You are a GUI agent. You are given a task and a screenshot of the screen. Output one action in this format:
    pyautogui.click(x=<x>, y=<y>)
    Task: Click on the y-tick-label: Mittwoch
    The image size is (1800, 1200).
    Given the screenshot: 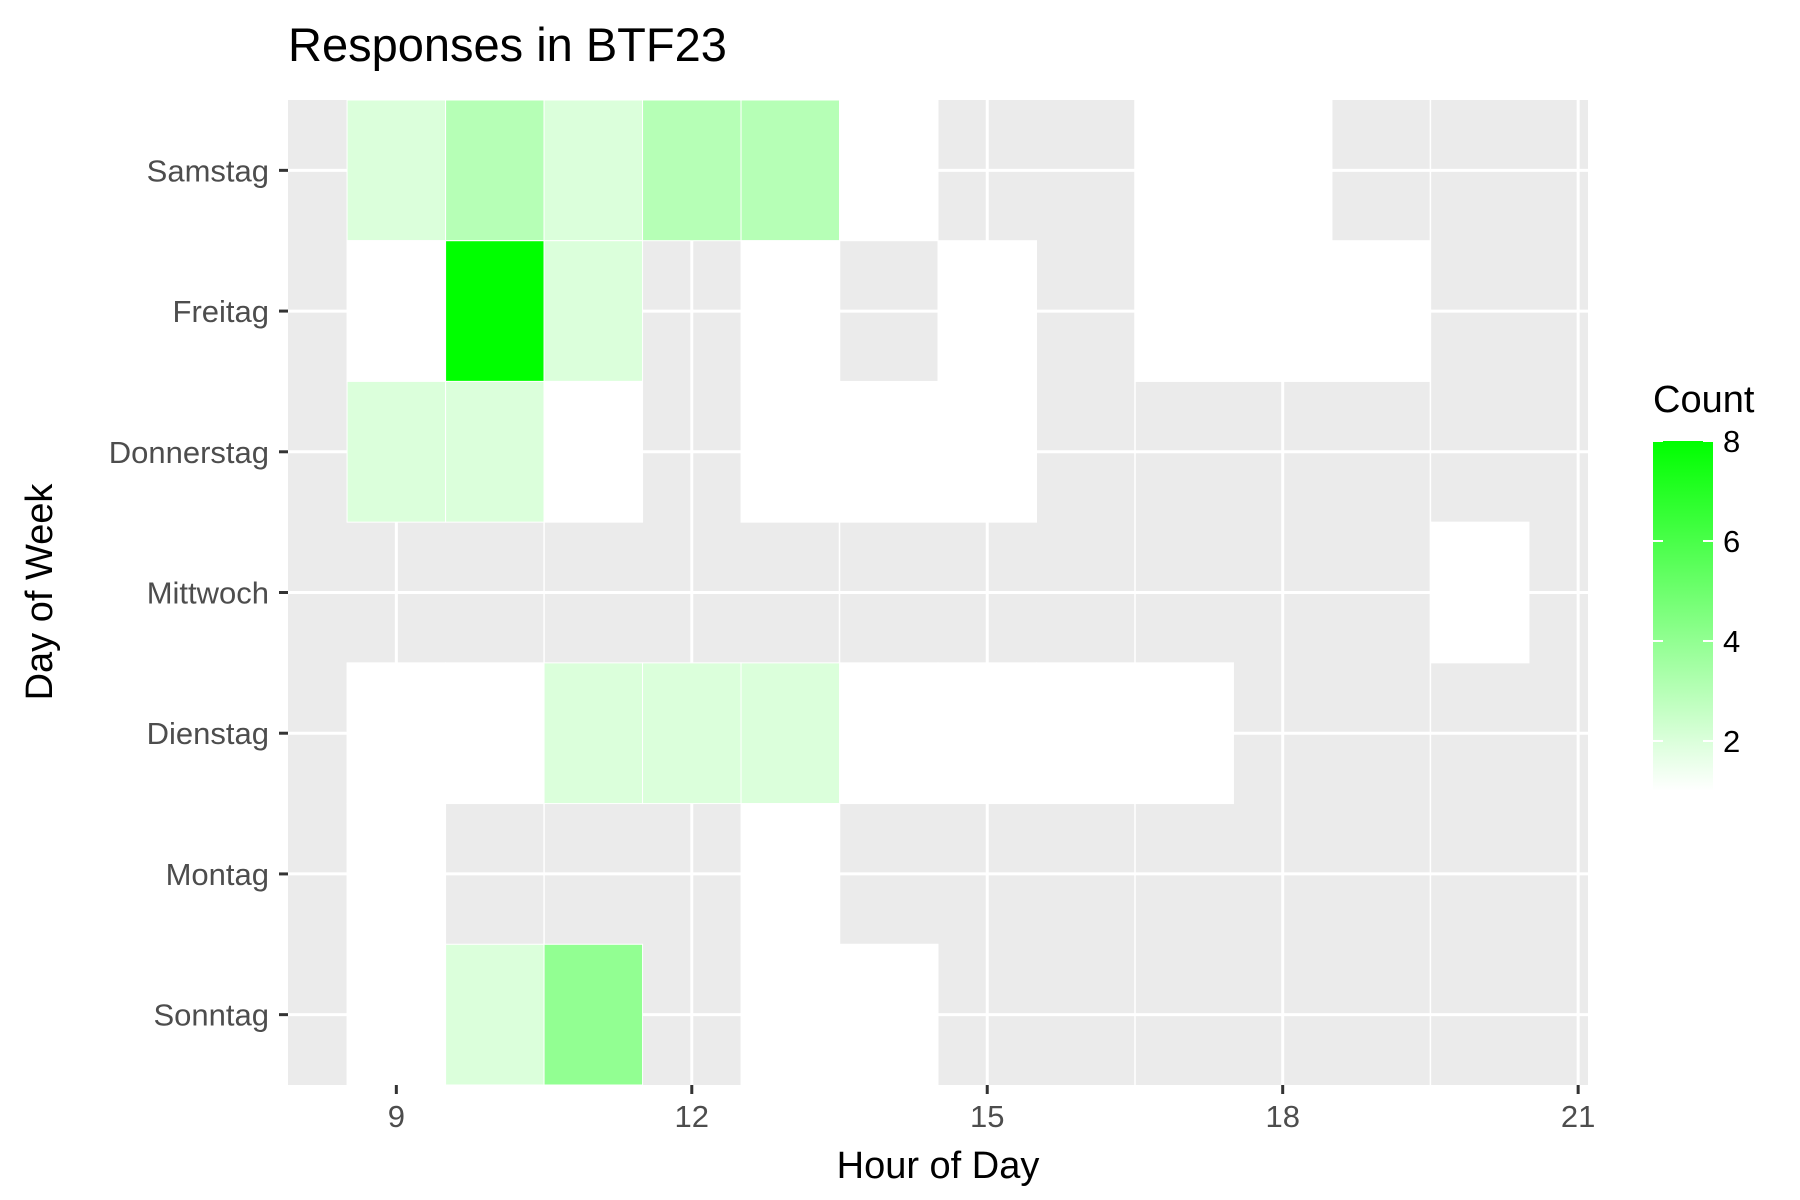 What is the action you would take?
    pyautogui.click(x=208, y=593)
    